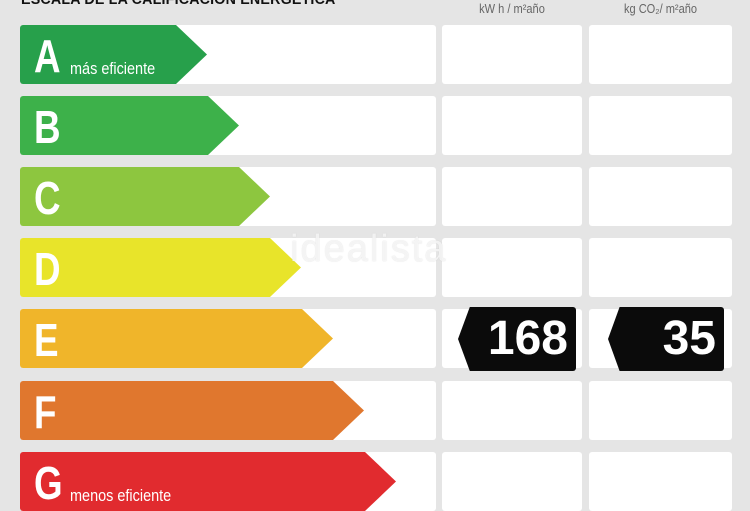 This screenshot has height=511, width=750. Describe the element at coordinates (369, 249) in the screenshot. I see `watermark: idealista` at that location.